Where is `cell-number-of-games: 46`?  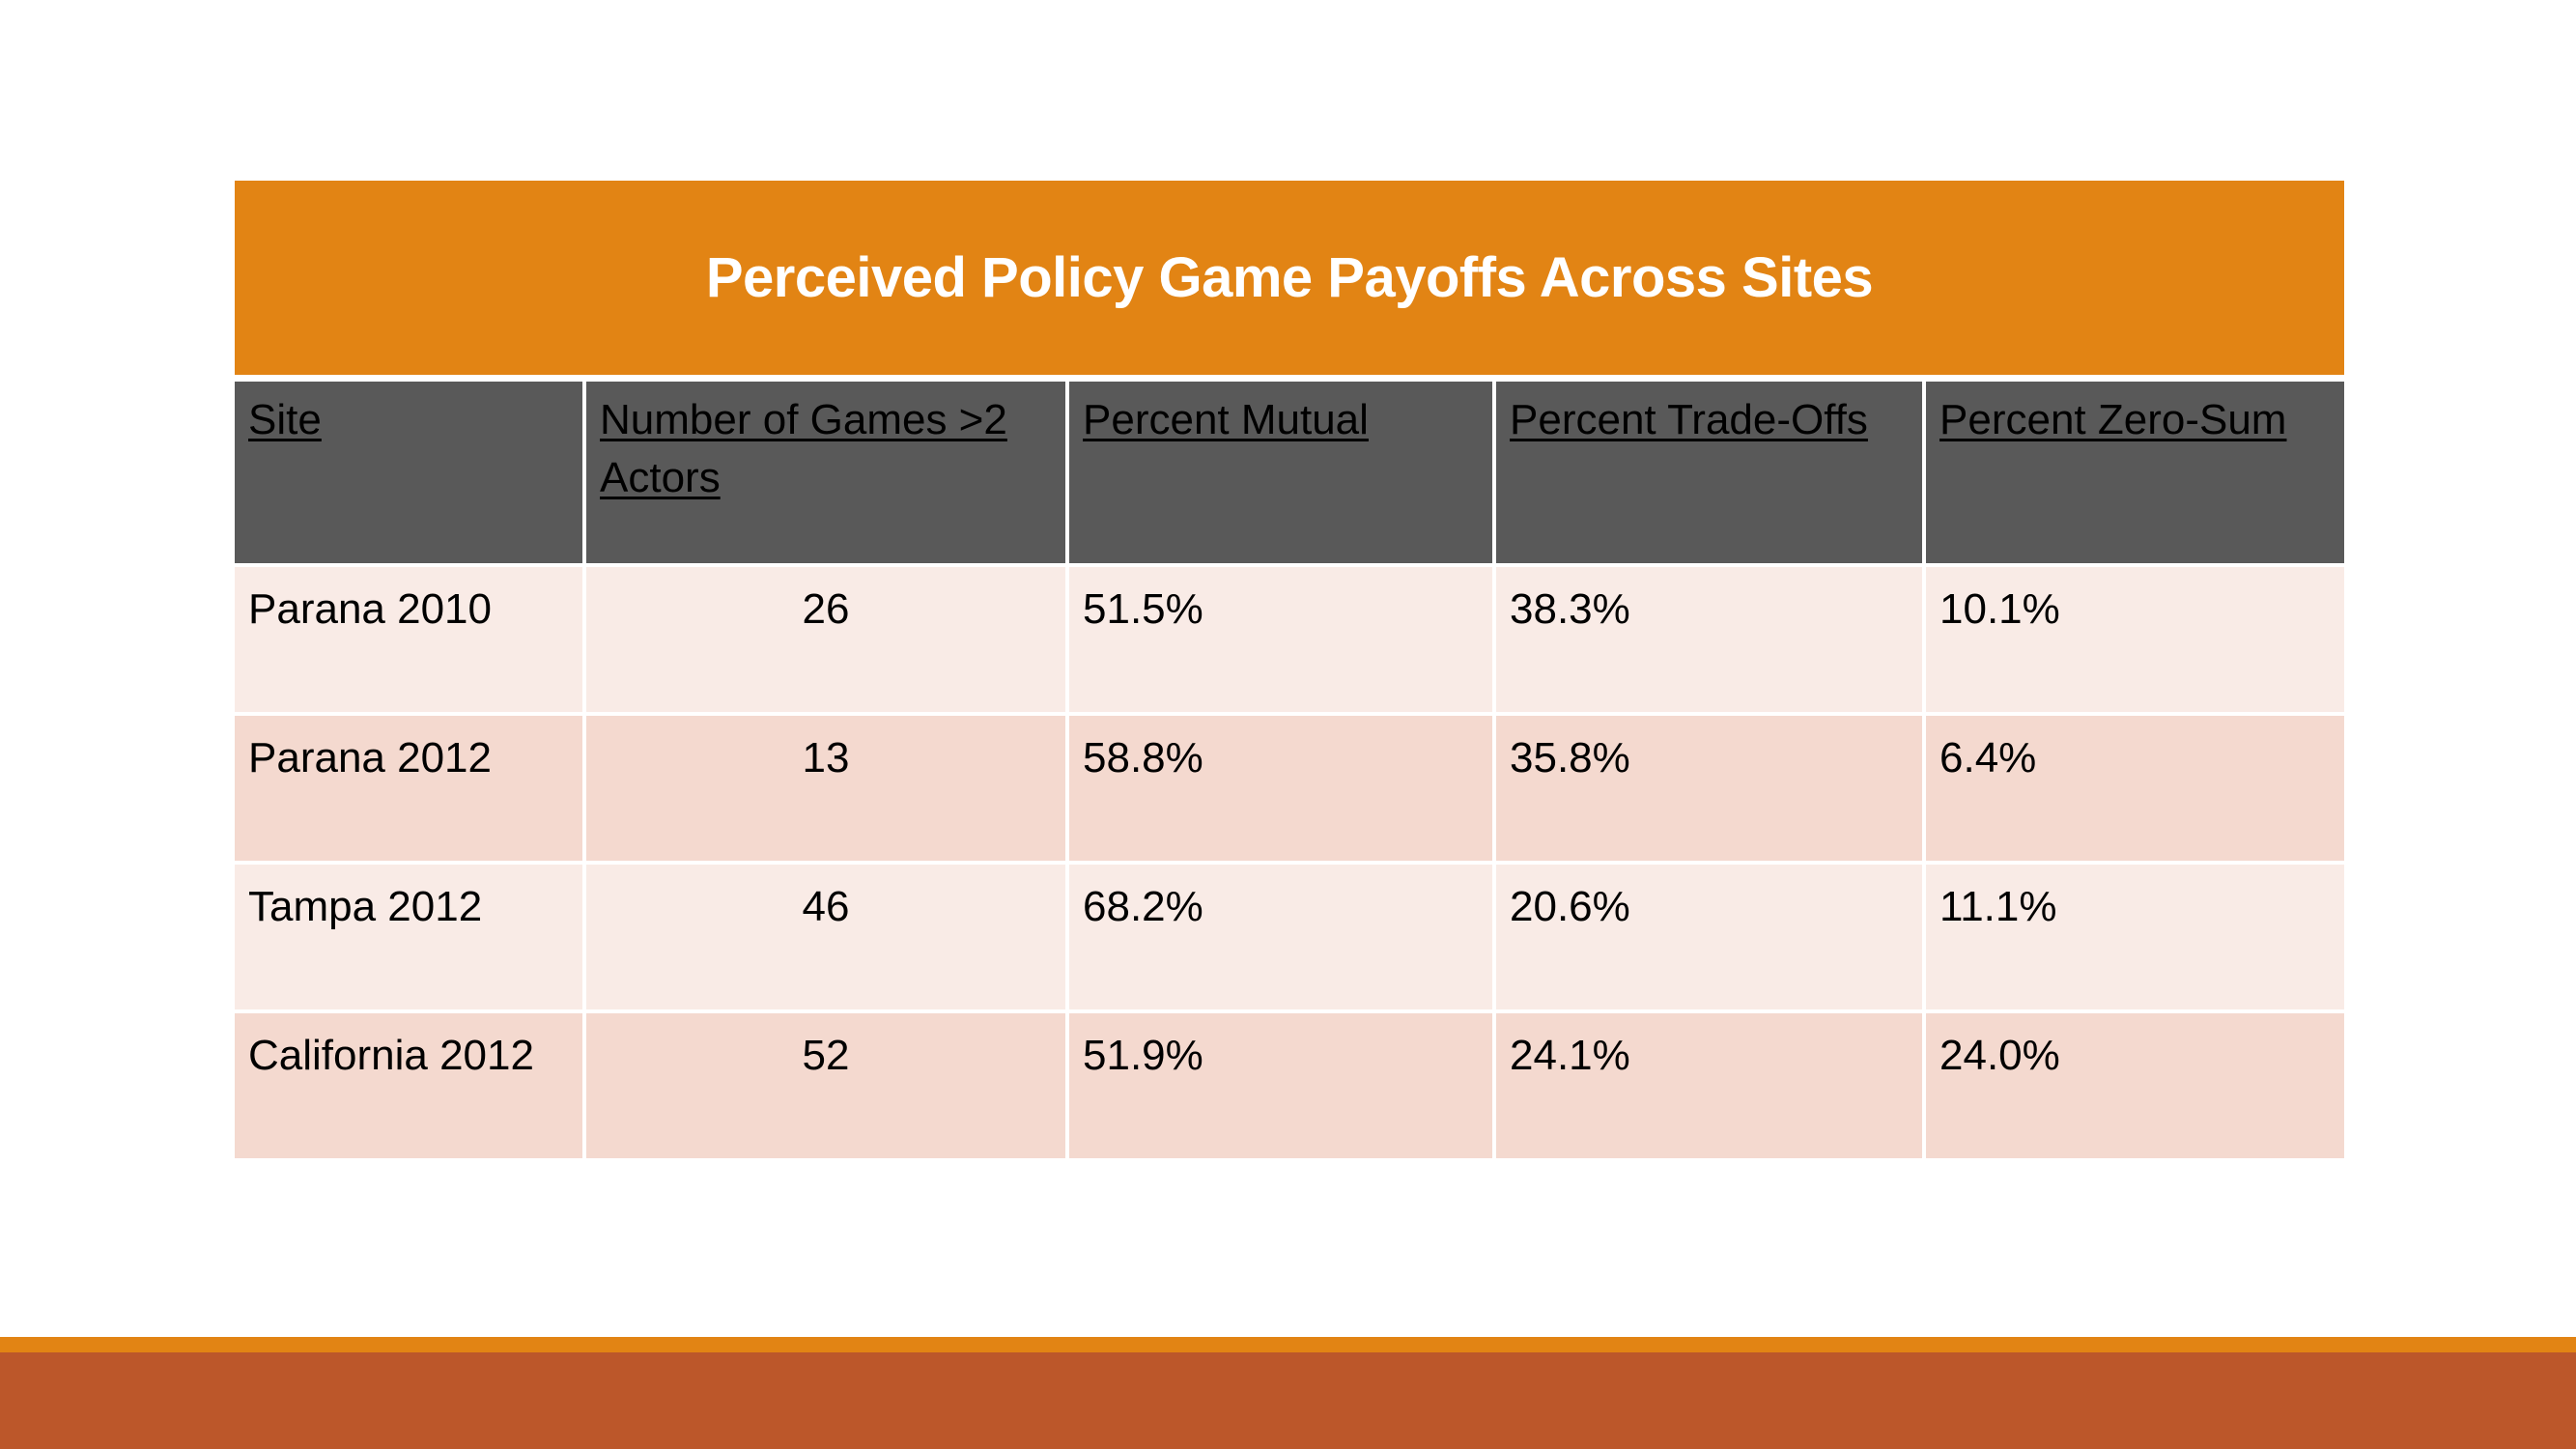 cell-number-of-games: 46 is located at coordinates (825, 937).